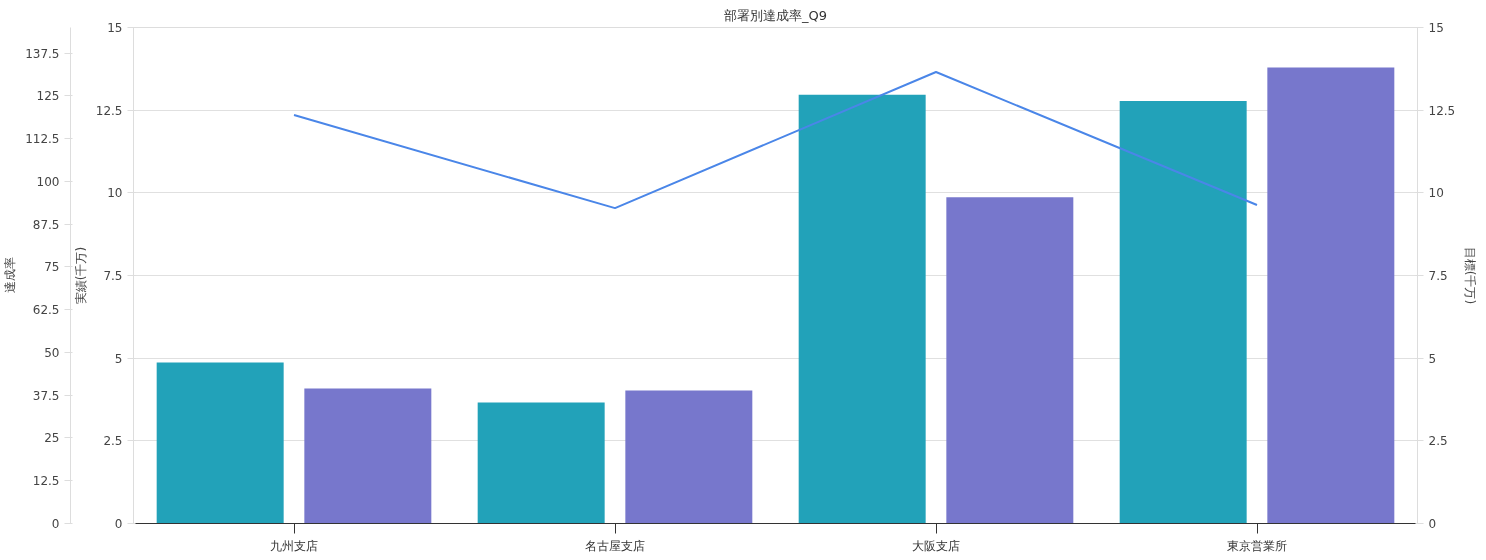  What do you see at coordinates (936, 545) in the screenshot?
I see `x-tick-label: 大阪支店` at bounding box center [936, 545].